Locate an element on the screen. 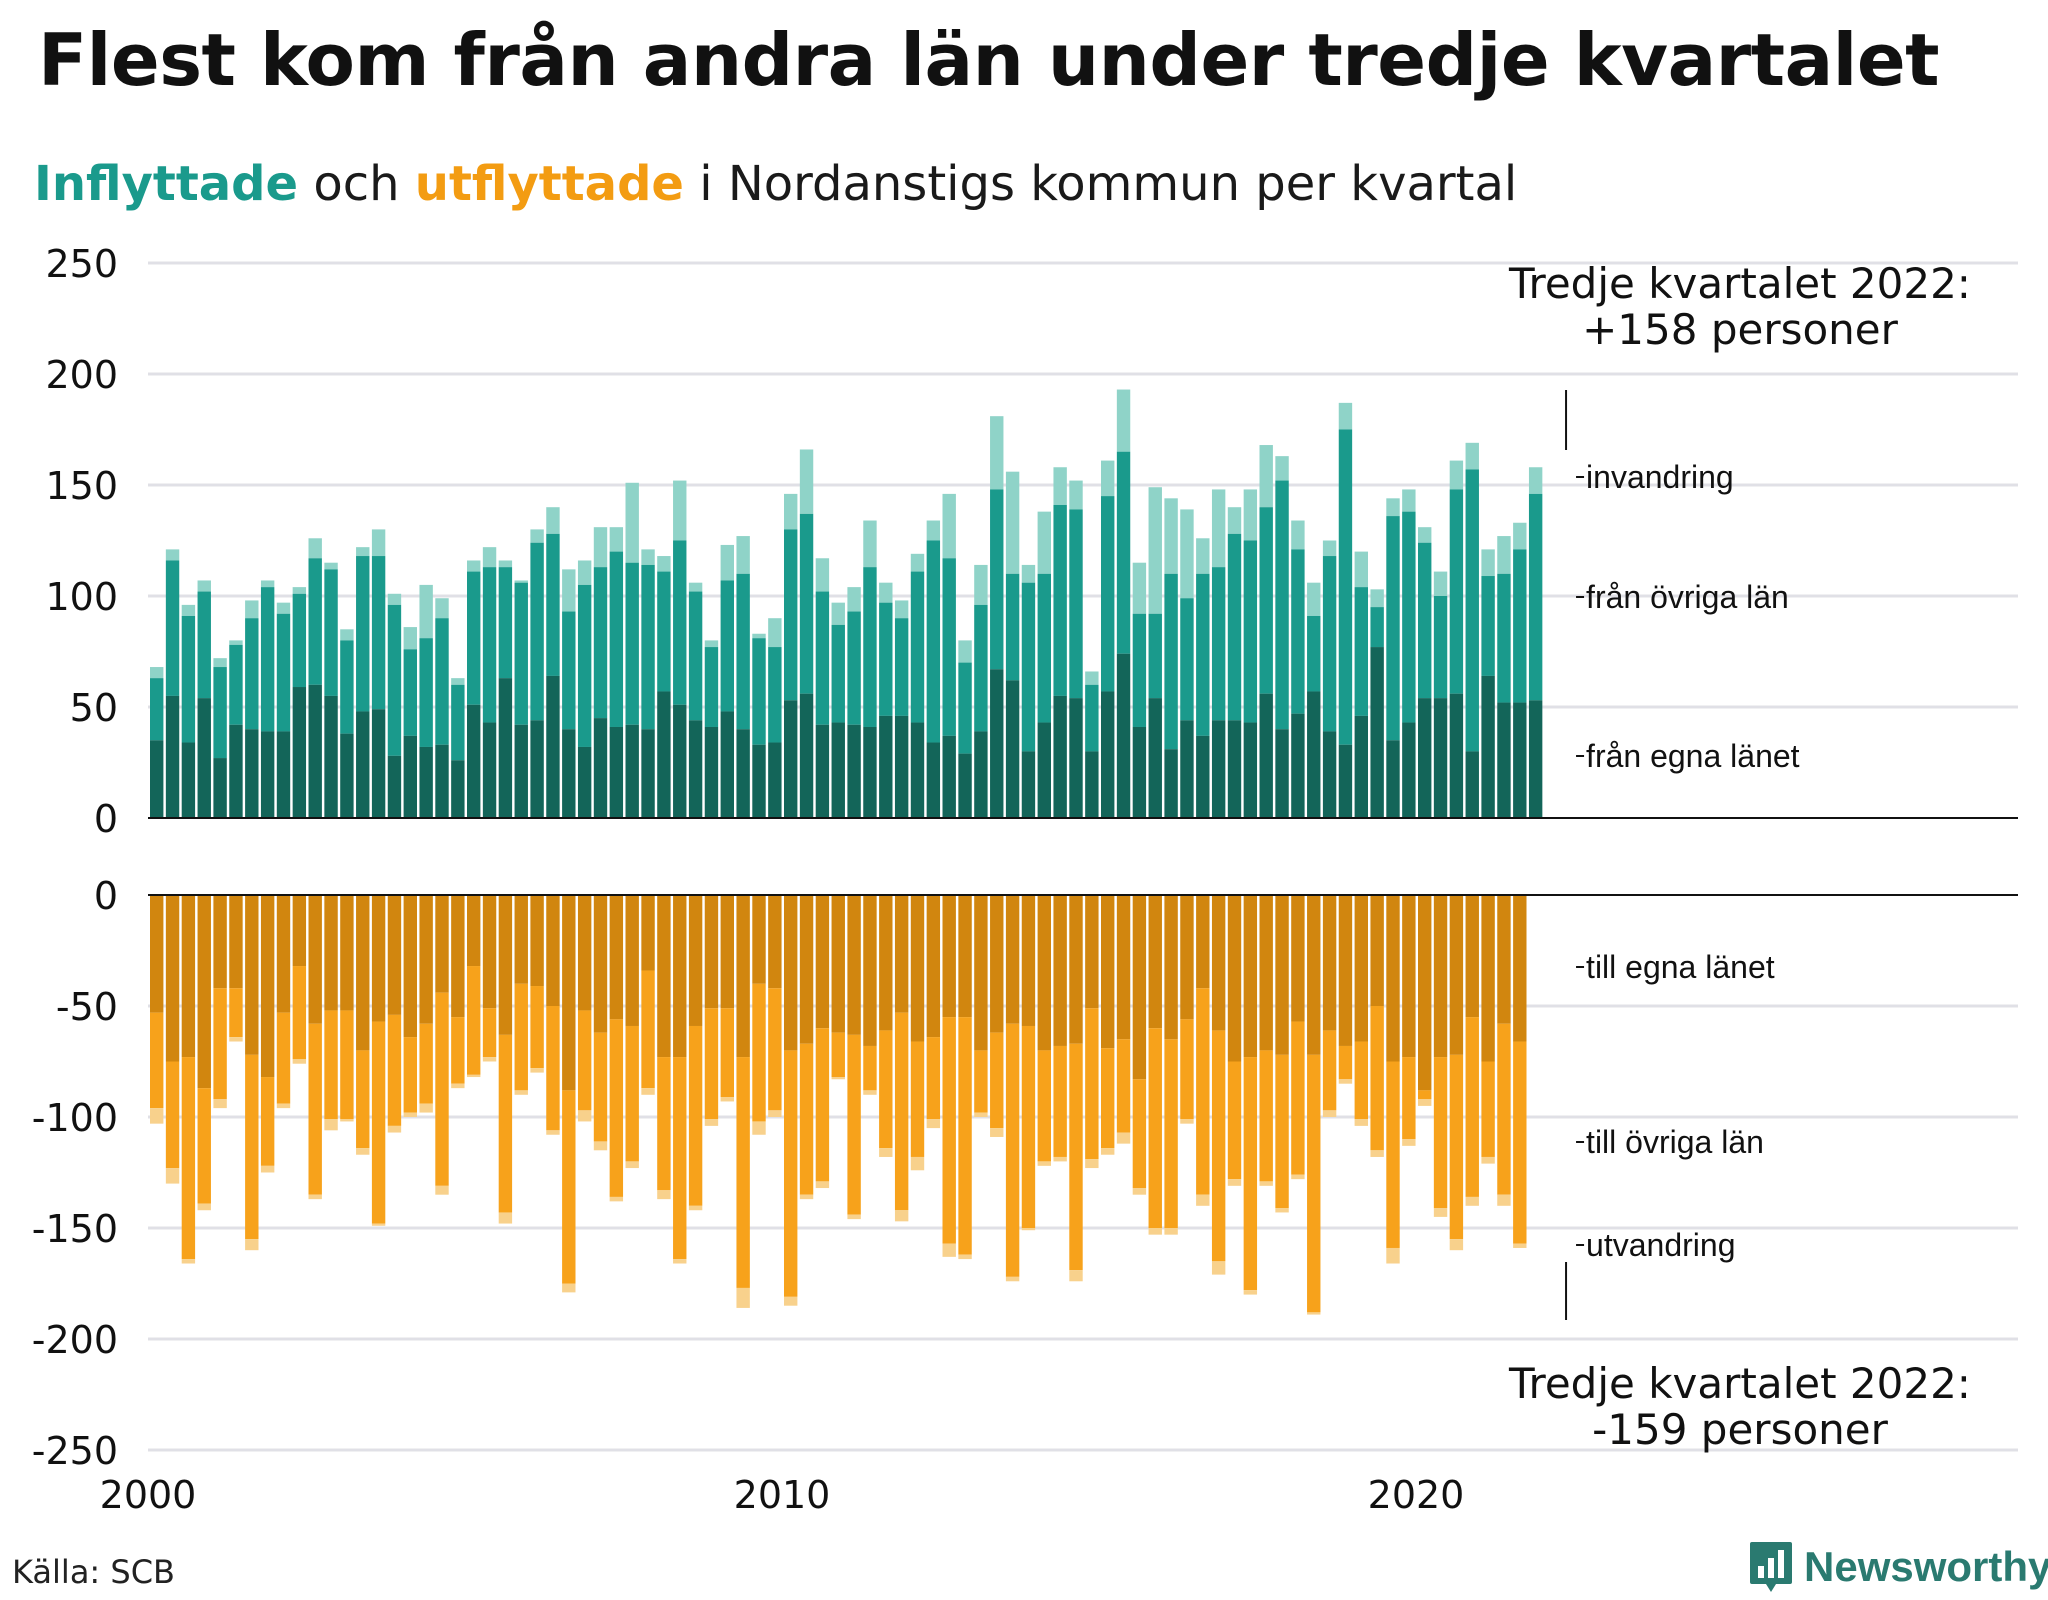 This screenshot has width=2048, height=1600. subtitle-in-word: Inflyttade is located at coordinates (166, 184).